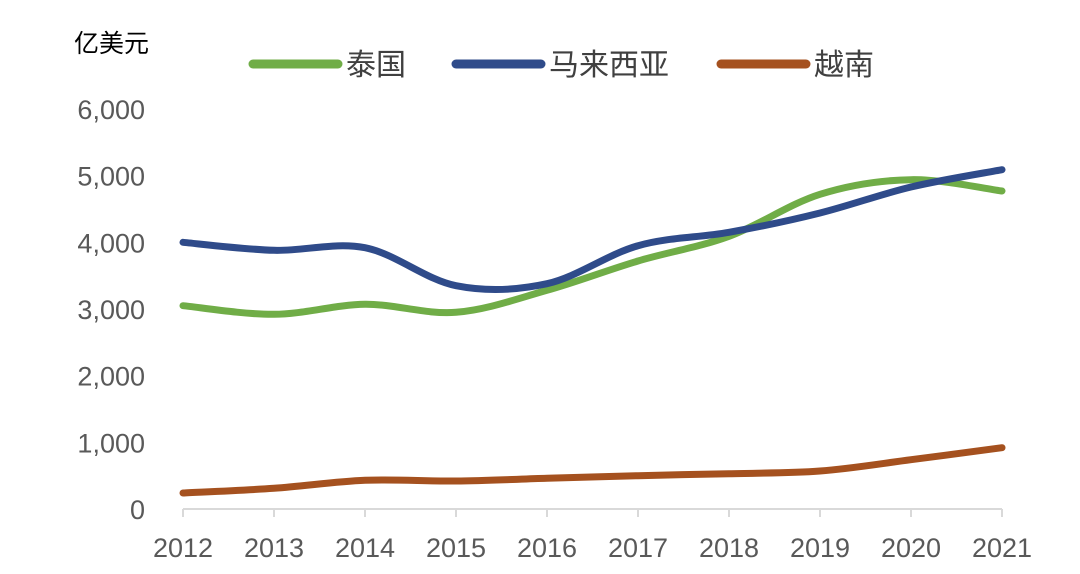  What do you see at coordinates (820, 548) in the screenshot?
I see `x-tick-label: 2019` at bounding box center [820, 548].